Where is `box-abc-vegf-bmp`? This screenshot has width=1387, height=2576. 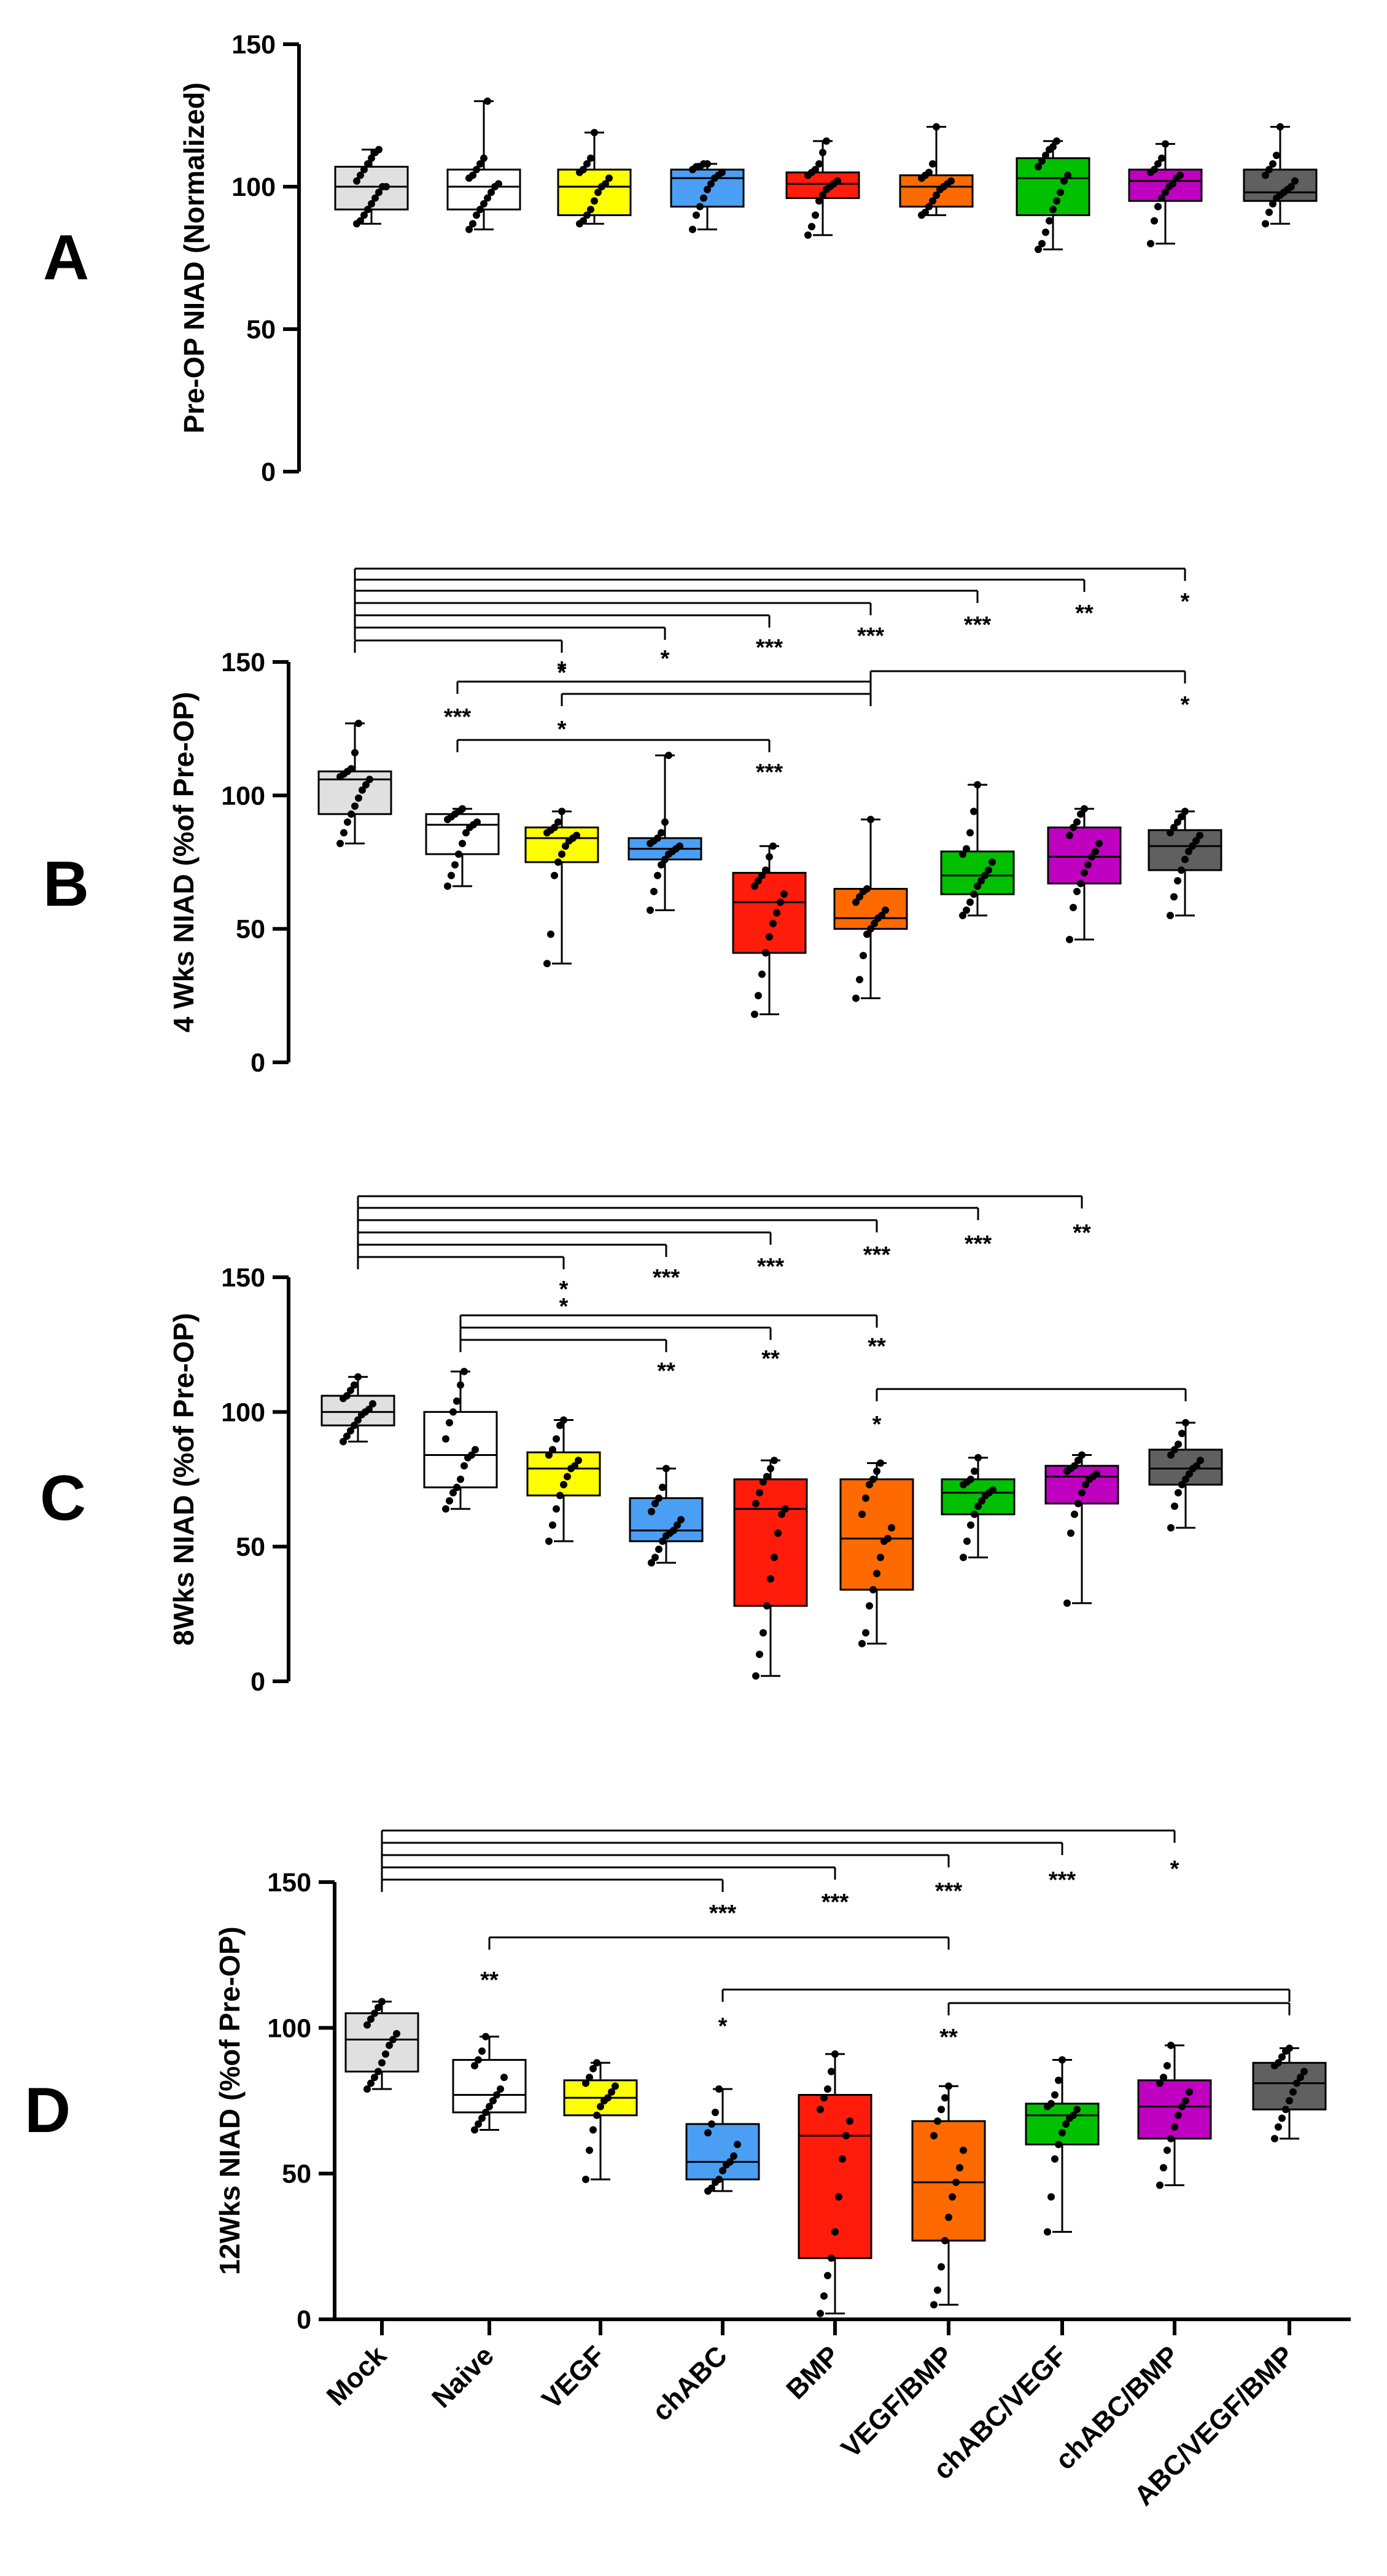
box-abc-vegf-bmp is located at coordinates (1185, 1474).